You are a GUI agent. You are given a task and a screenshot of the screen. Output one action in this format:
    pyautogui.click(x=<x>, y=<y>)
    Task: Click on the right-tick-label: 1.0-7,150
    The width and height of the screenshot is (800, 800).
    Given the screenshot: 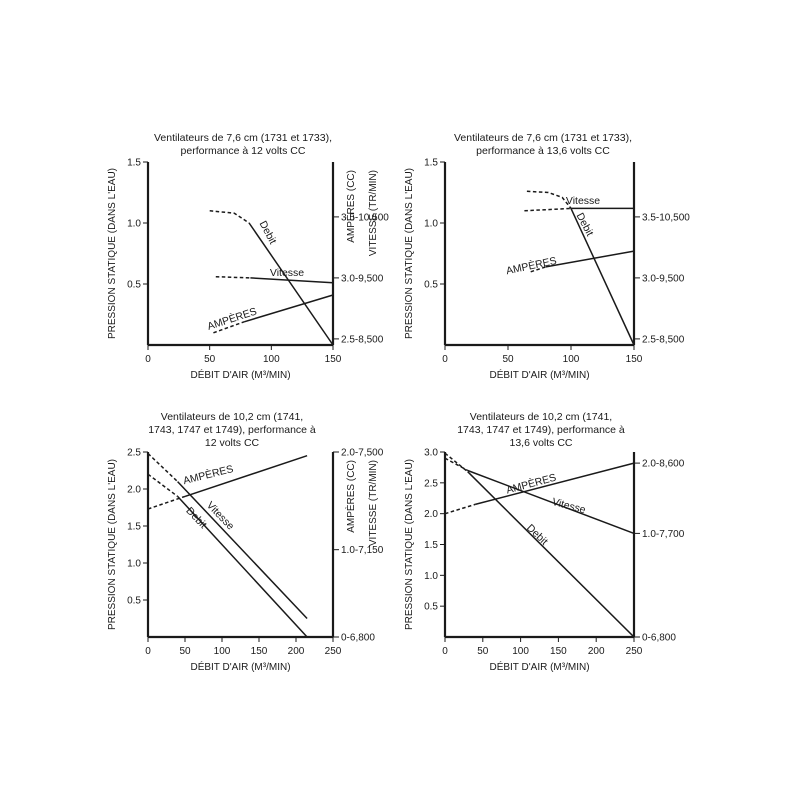 What is the action you would take?
    pyautogui.click(x=362, y=550)
    